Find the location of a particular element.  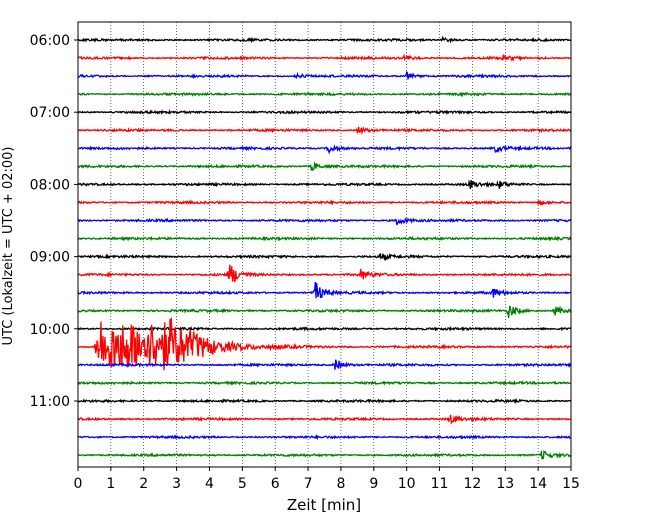

x-tick-label: 11 is located at coordinates (440, 484).